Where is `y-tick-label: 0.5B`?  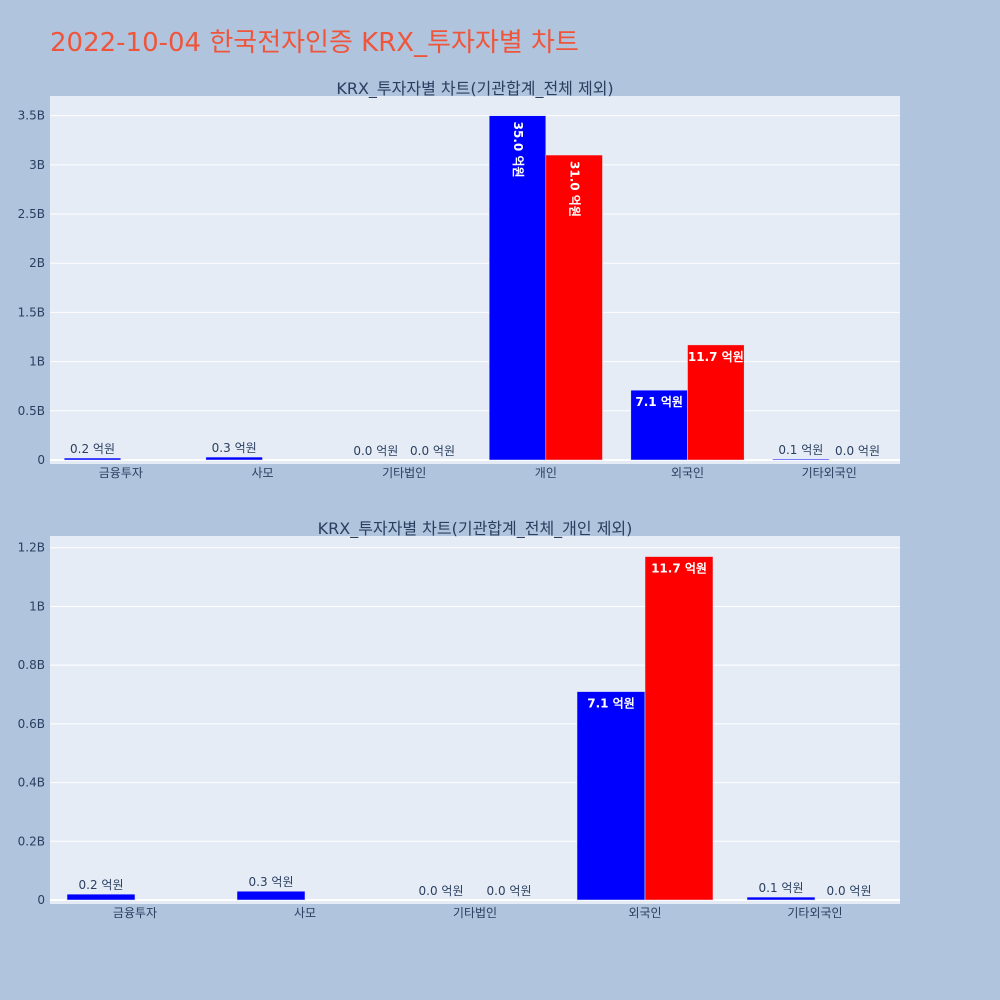
y-tick-label: 0.5B is located at coordinates (31, 411).